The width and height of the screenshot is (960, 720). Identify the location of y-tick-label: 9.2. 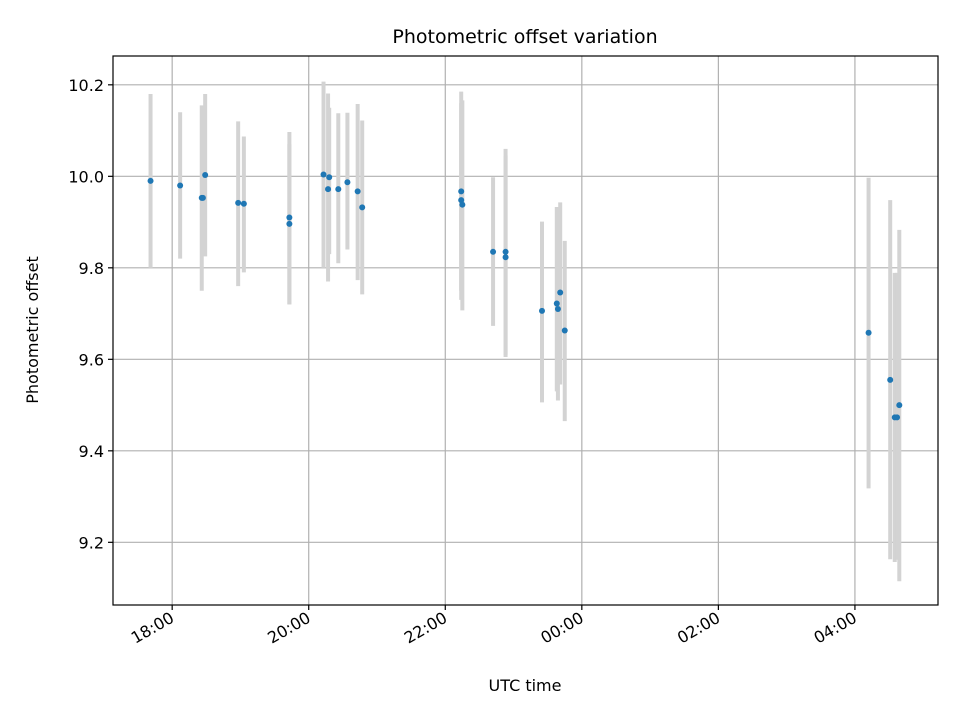
(91, 542).